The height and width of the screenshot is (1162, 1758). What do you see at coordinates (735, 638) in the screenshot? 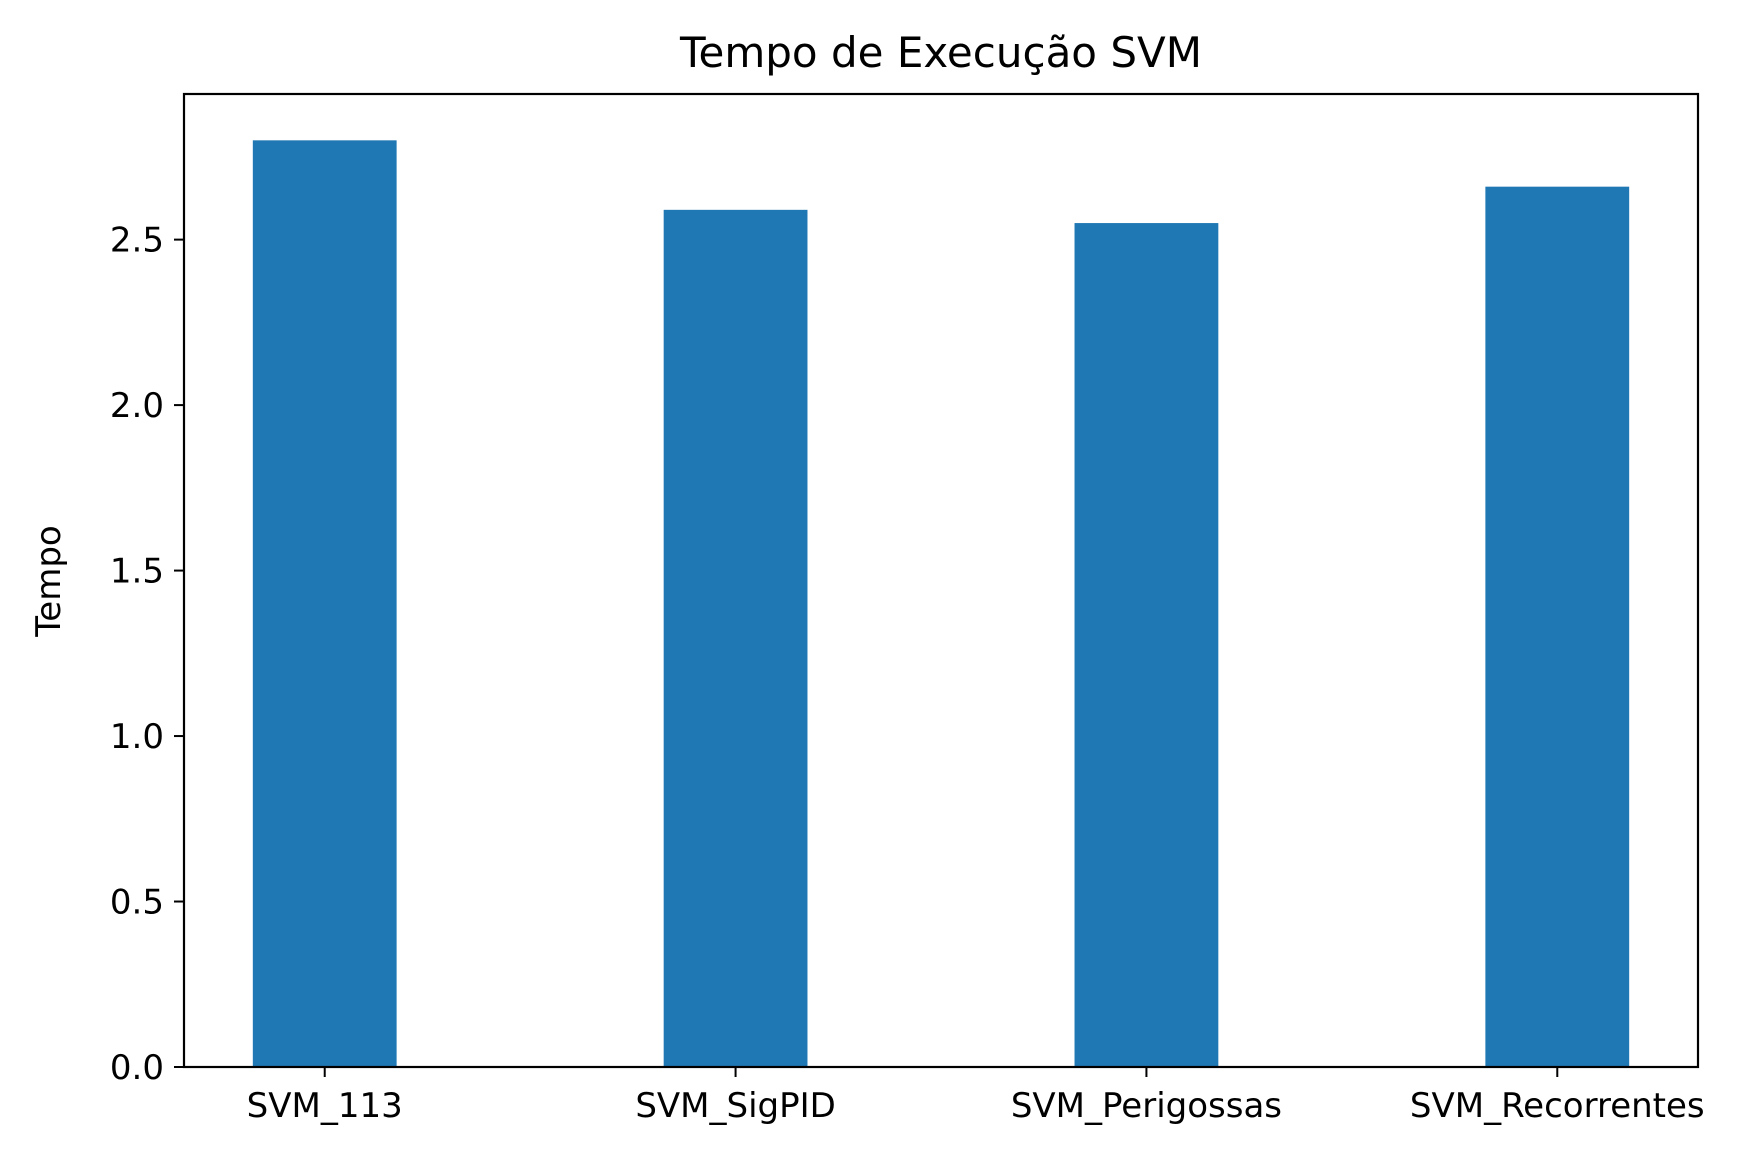
I see `bar-svm_sigpid` at bounding box center [735, 638].